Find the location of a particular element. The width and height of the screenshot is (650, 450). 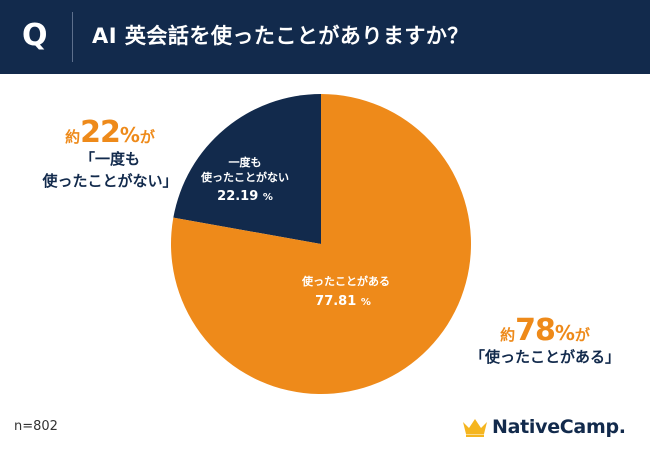

annotation-never: 約22%が 「一度も 使ったことがない」 is located at coordinates (110, 155).